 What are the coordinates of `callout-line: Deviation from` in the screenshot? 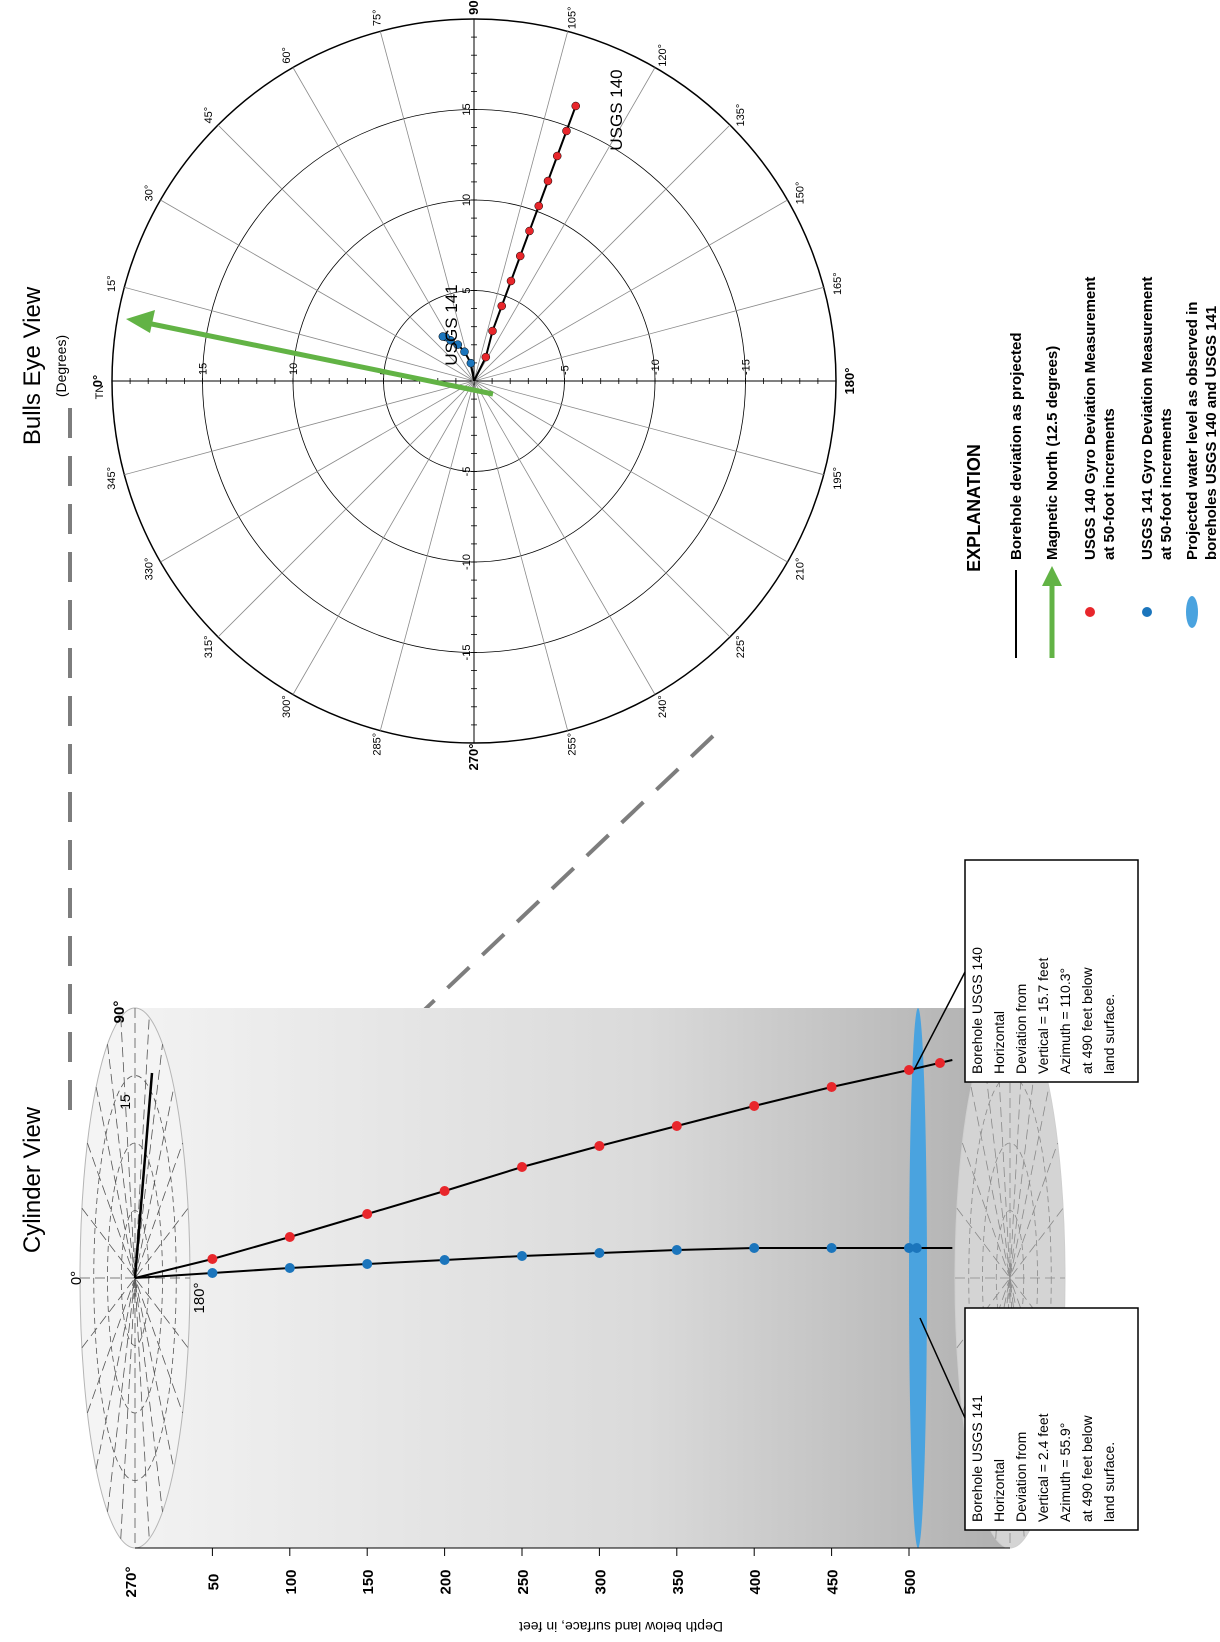 It's located at (1021, 1029).